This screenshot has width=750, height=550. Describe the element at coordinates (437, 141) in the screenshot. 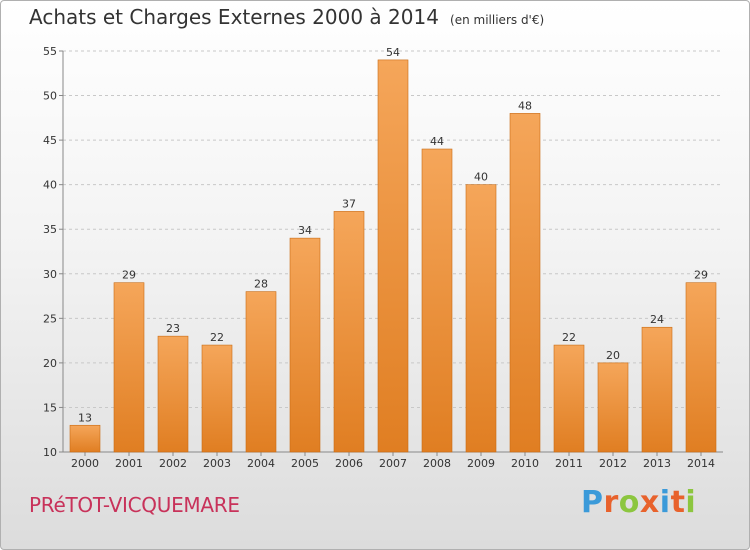

I see `data-label: 44` at that location.